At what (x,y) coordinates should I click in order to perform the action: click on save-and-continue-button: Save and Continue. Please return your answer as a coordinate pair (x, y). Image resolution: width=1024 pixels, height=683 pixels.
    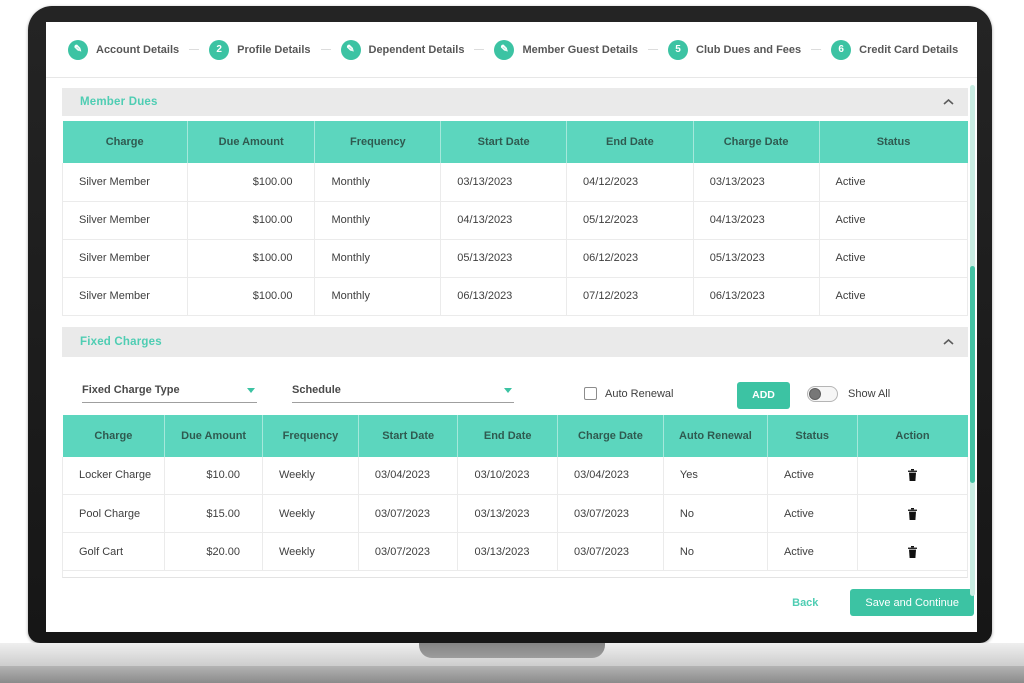
    Looking at the image, I should click on (912, 602).